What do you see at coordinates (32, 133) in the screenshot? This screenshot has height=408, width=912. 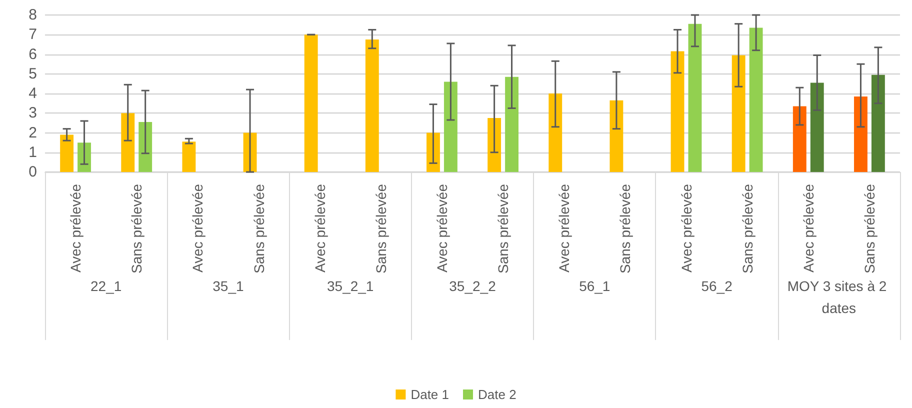 I see `y-tick-label: 2` at bounding box center [32, 133].